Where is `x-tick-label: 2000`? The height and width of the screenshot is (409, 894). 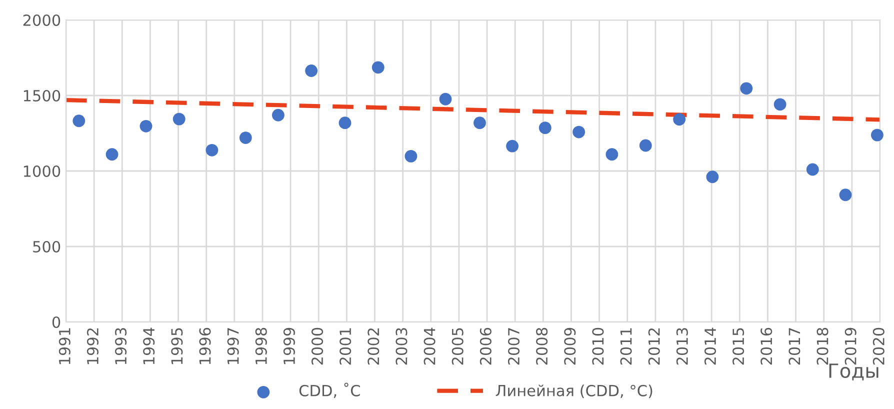
x-tick-label: 2000 is located at coordinates (317, 346).